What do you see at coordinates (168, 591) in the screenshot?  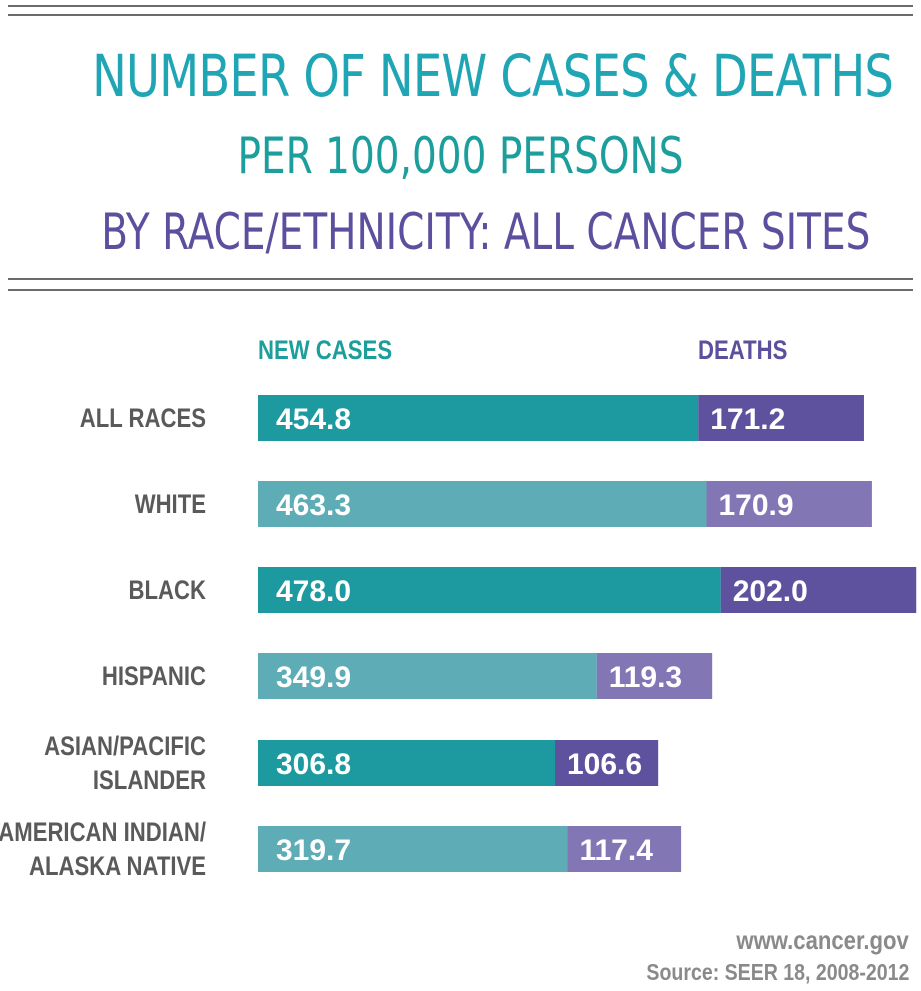 I see `category-label: BLACK` at bounding box center [168, 591].